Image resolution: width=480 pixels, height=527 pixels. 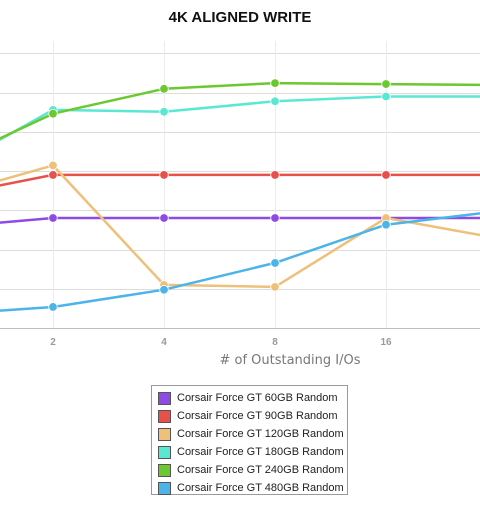 What do you see at coordinates (221, 342) in the screenshot?
I see `x-axis-tick-labels: 2 4 8 16` at bounding box center [221, 342].